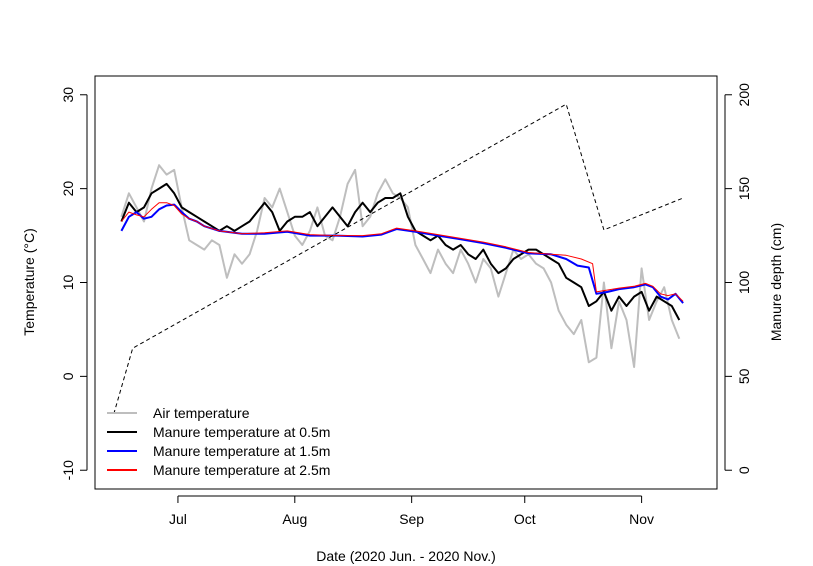  What do you see at coordinates (241, 470) in the screenshot?
I see `legend-label-manure-temperature-at-2-5m: Manure temperature at 2.5m` at bounding box center [241, 470].